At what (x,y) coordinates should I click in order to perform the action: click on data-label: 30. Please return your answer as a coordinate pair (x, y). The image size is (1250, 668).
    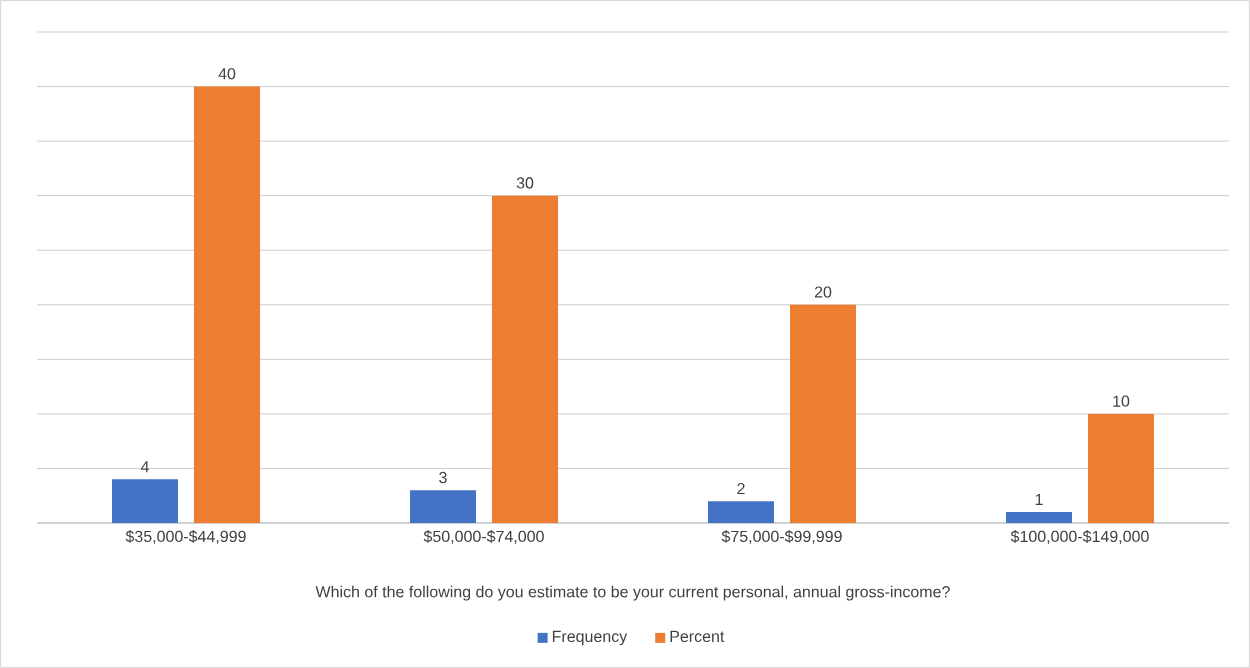
    Looking at the image, I should click on (525, 183).